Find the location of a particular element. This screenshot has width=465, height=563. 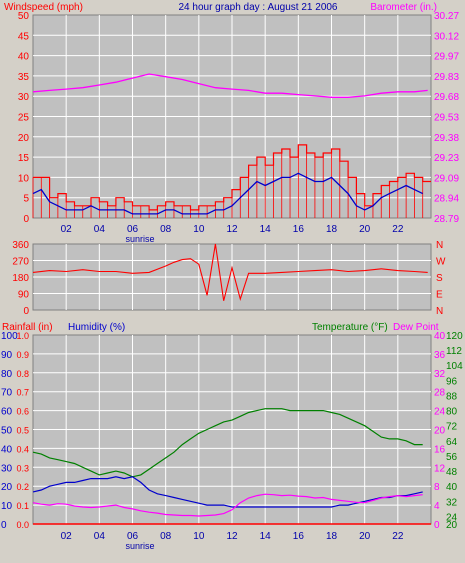

x-tick-label-bottom-10: 10 is located at coordinates (199, 536).